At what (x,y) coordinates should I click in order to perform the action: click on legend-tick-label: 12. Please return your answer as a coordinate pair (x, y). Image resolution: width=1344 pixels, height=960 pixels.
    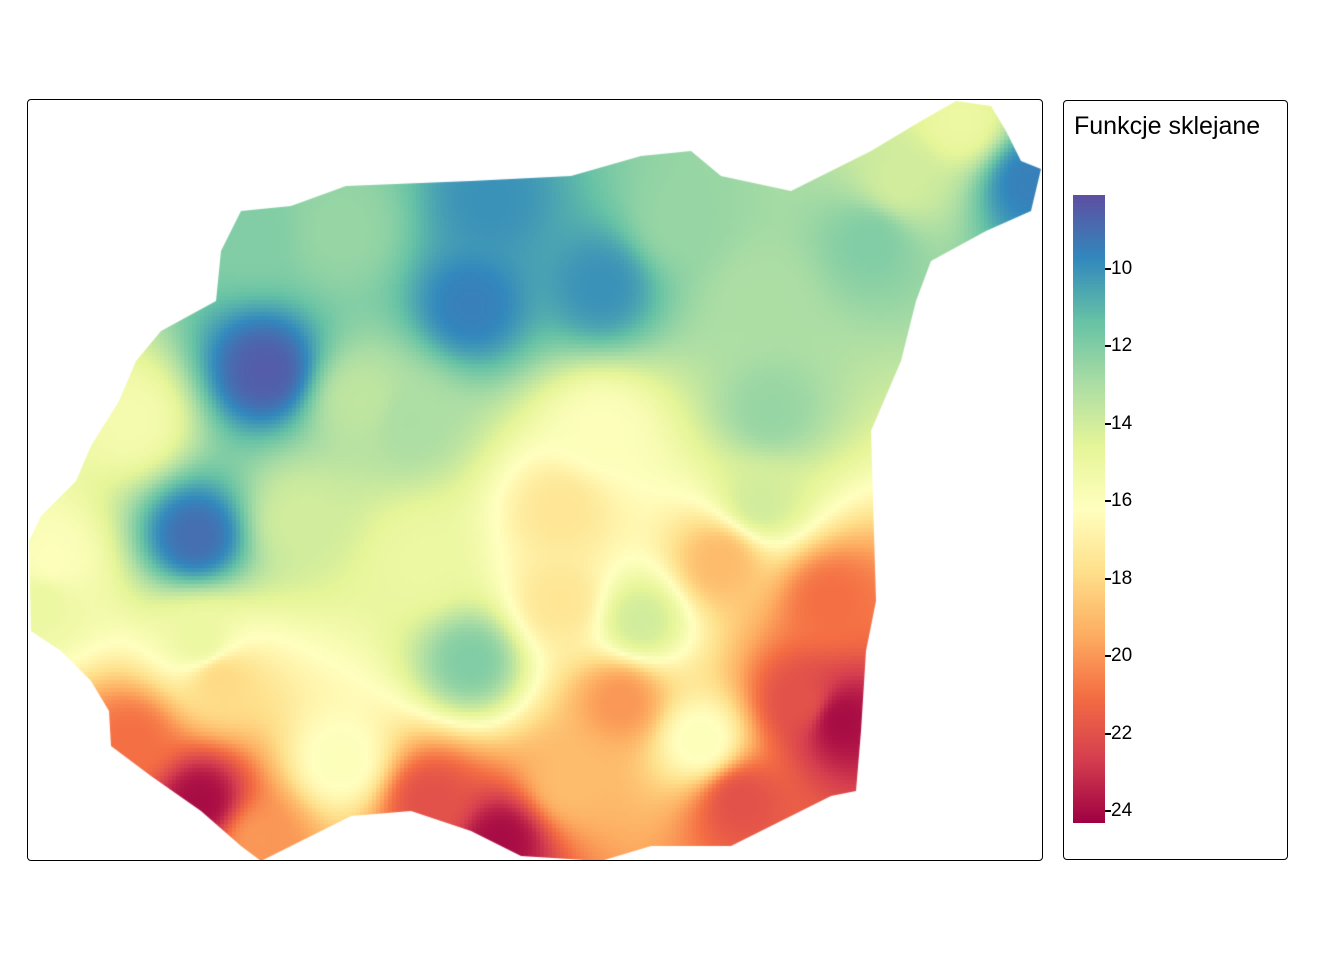
    Looking at the image, I should click on (1122, 346).